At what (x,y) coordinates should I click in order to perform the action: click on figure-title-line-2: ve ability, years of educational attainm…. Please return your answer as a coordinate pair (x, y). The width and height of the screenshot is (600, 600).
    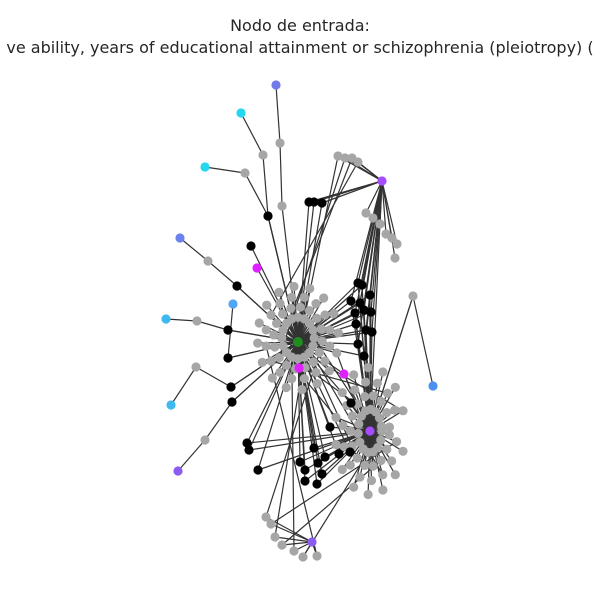
    Looking at the image, I should click on (300, 47).